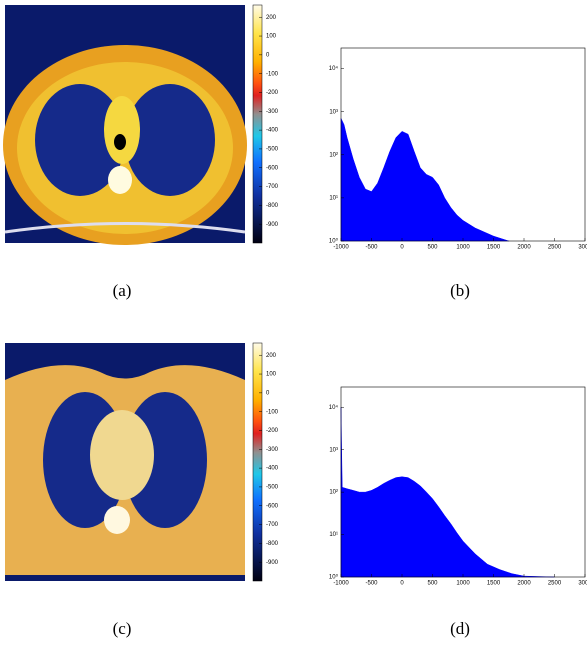 The height and width of the screenshot is (648, 587). I want to click on caption: (c), so click(122, 628).